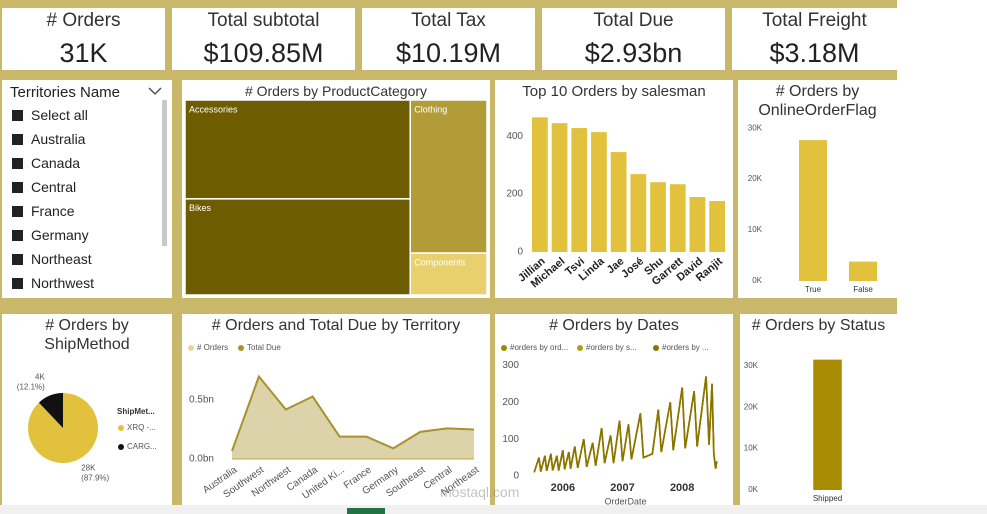 The width and height of the screenshot is (987, 514). Describe the element at coordinates (625, 424) in the screenshot. I see `series-line` at that location.